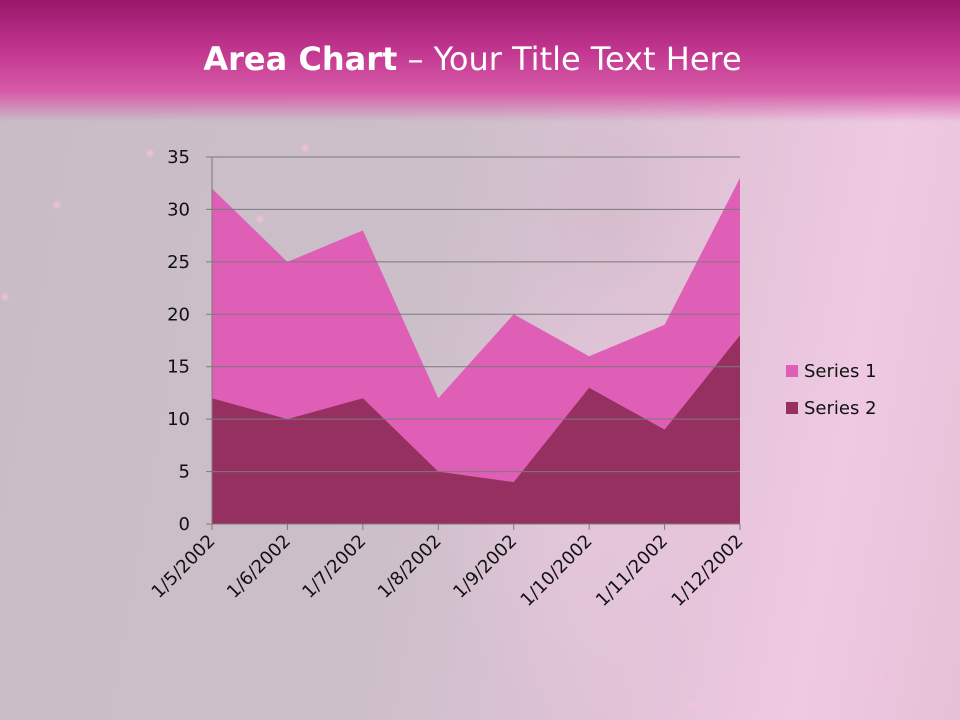 This screenshot has width=960, height=720. Describe the element at coordinates (178, 419) in the screenshot. I see `y-tick-label: 10` at that location.